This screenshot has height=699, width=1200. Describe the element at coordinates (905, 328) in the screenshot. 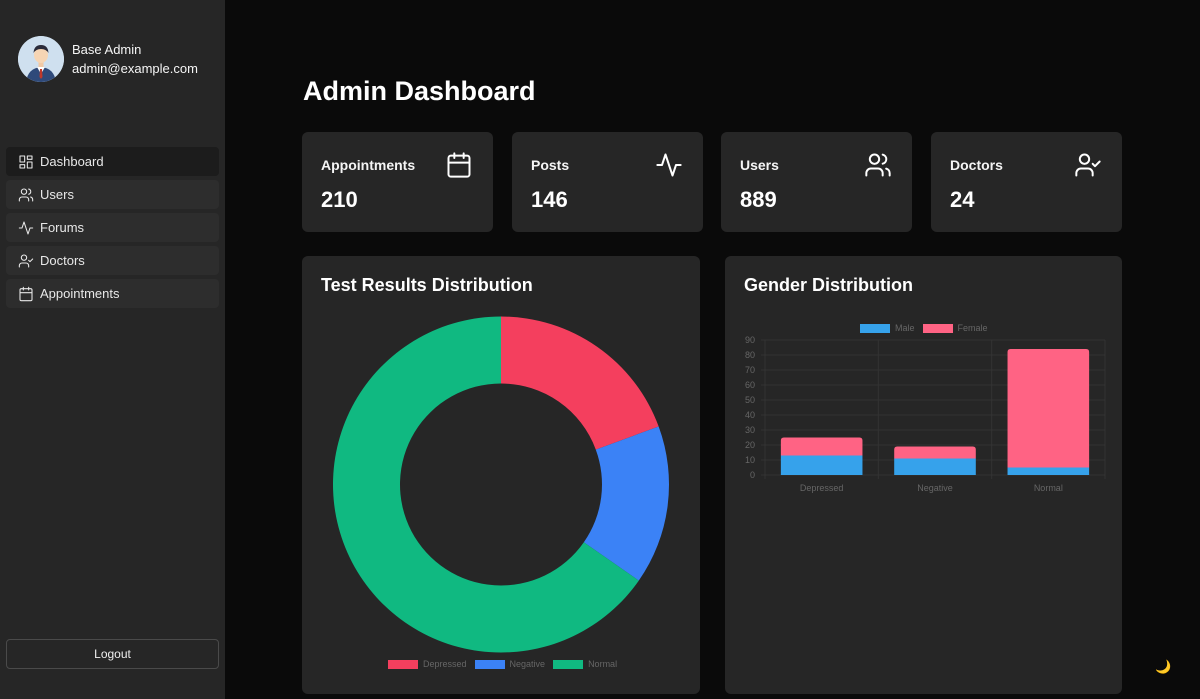

I see `legend-label: Male` at that location.